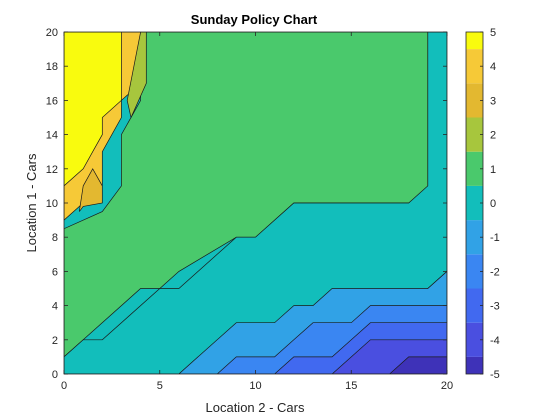 This screenshot has height=420, width=560. What do you see at coordinates (493, 204) in the screenshot?
I see `colorbar-tick-label: 0` at bounding box center [493, 204].